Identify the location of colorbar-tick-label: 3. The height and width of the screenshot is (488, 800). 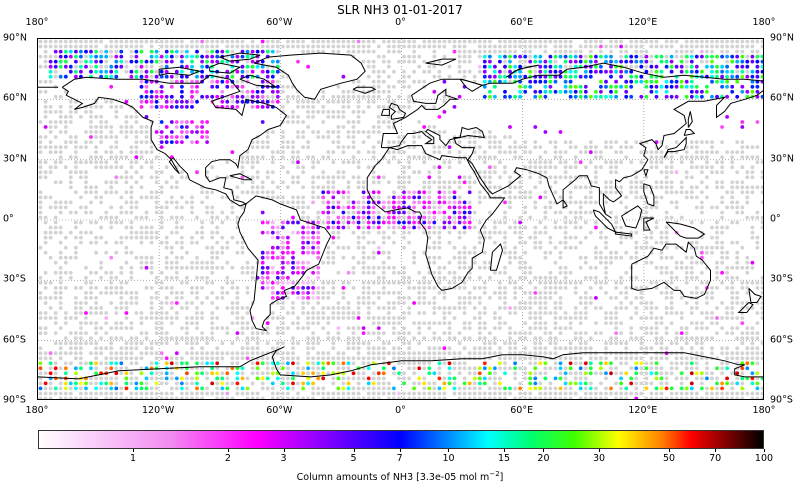
(283, 458).